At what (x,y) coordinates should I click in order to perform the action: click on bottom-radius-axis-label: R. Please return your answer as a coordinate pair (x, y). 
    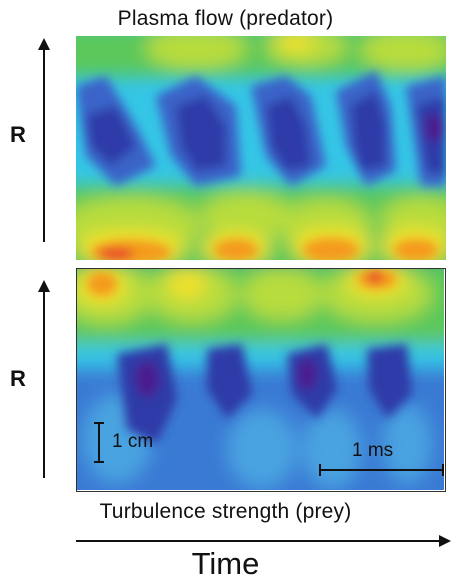
    Looking at the image, I should click on (18, 378).